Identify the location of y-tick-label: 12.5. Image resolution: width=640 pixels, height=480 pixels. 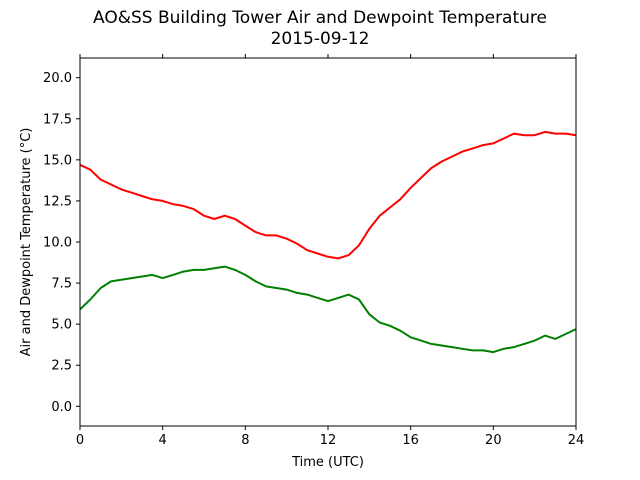
(57, 201).